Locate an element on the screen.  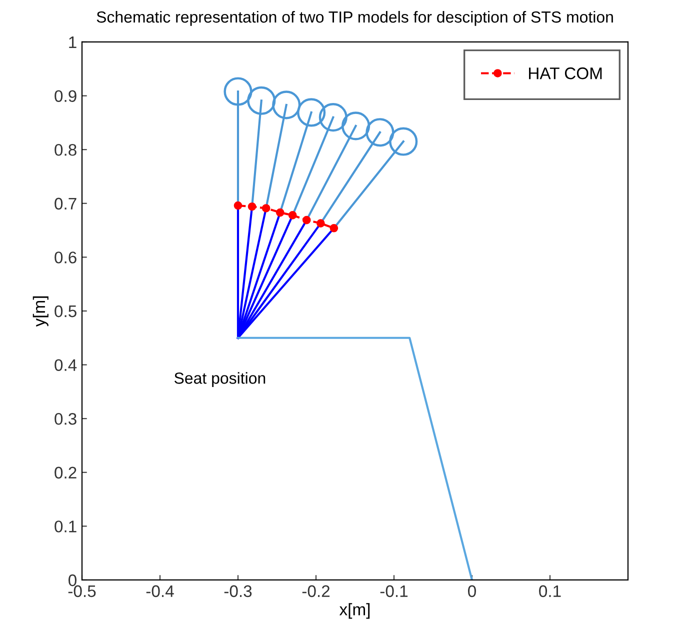
y-tick-label: 0.7 is located at coordinates (65, 204).